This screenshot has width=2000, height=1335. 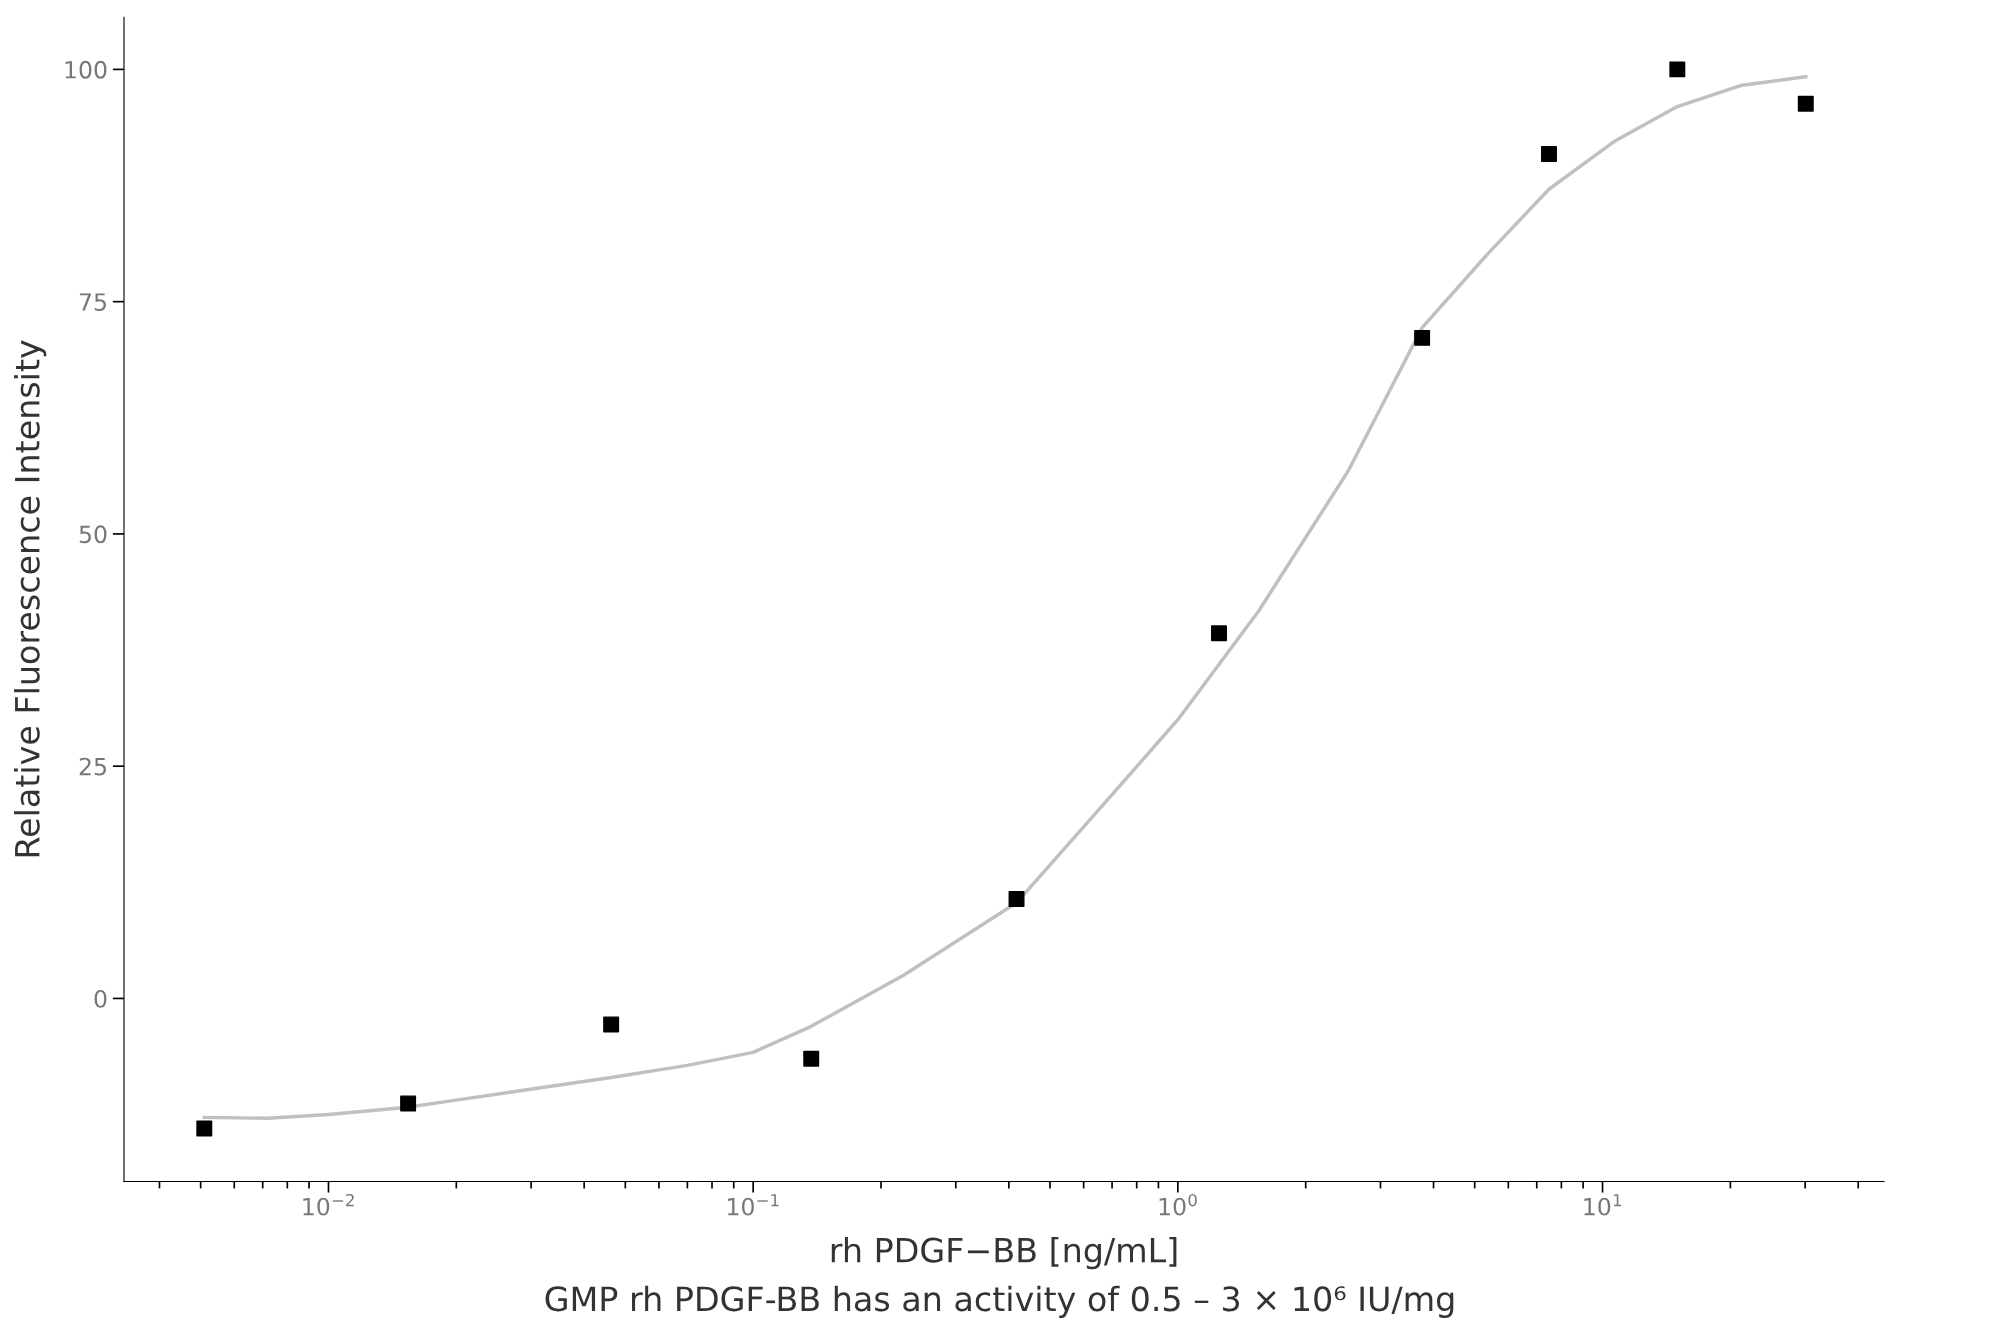 What do you see at coordinates (92, 302) in the screenshot?
I see `y-tick-label: 75` at bounding box center [92, 302].